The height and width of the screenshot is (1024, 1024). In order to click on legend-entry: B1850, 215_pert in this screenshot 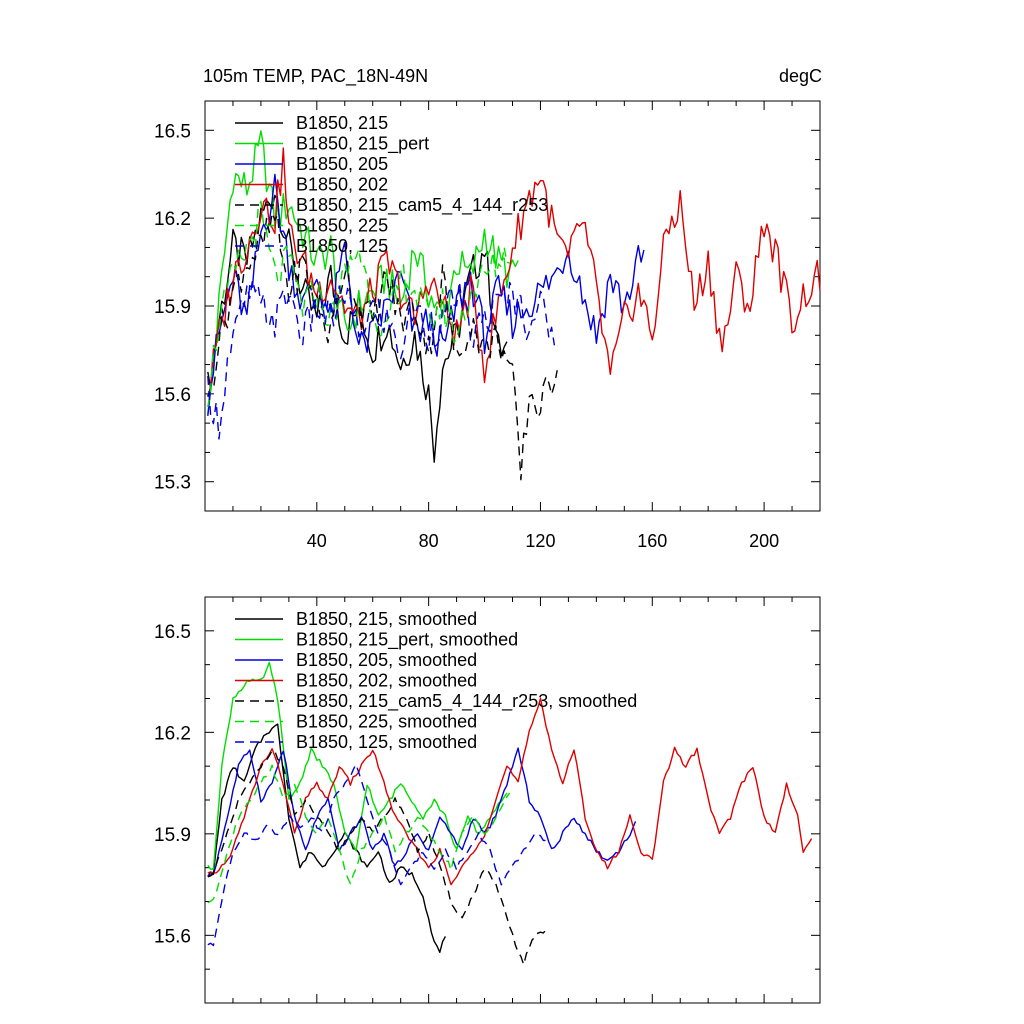, I will do `click(362, 144)`.